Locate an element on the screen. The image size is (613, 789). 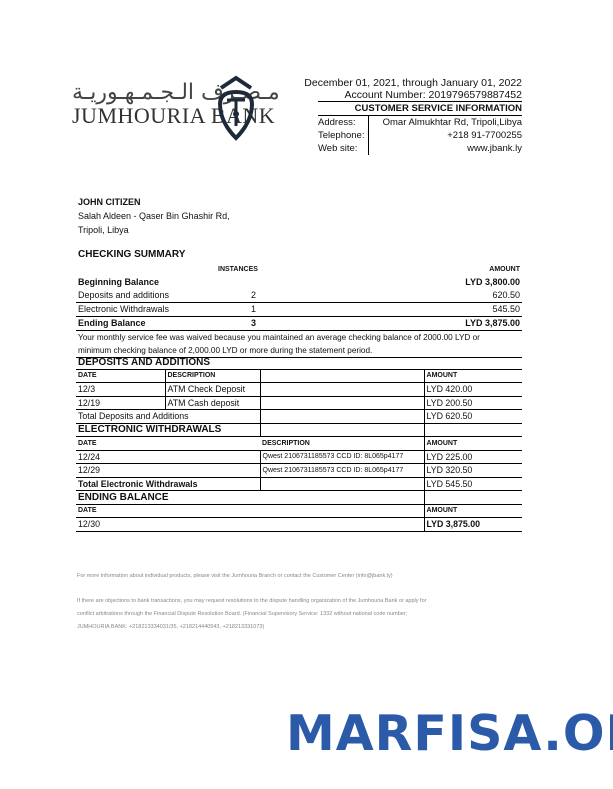
bank-logo-icon is located at coordinates (236, 108).